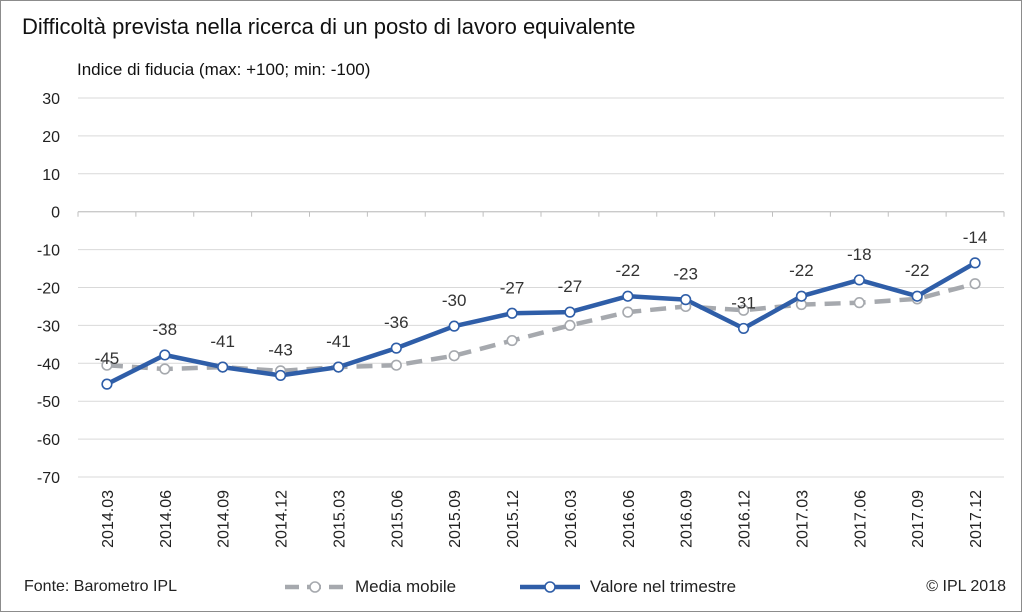  What do you see at coordinates (541, 327) in the screenshot?
I see `series-line-media-mobile` at bounding box center [541, 327].